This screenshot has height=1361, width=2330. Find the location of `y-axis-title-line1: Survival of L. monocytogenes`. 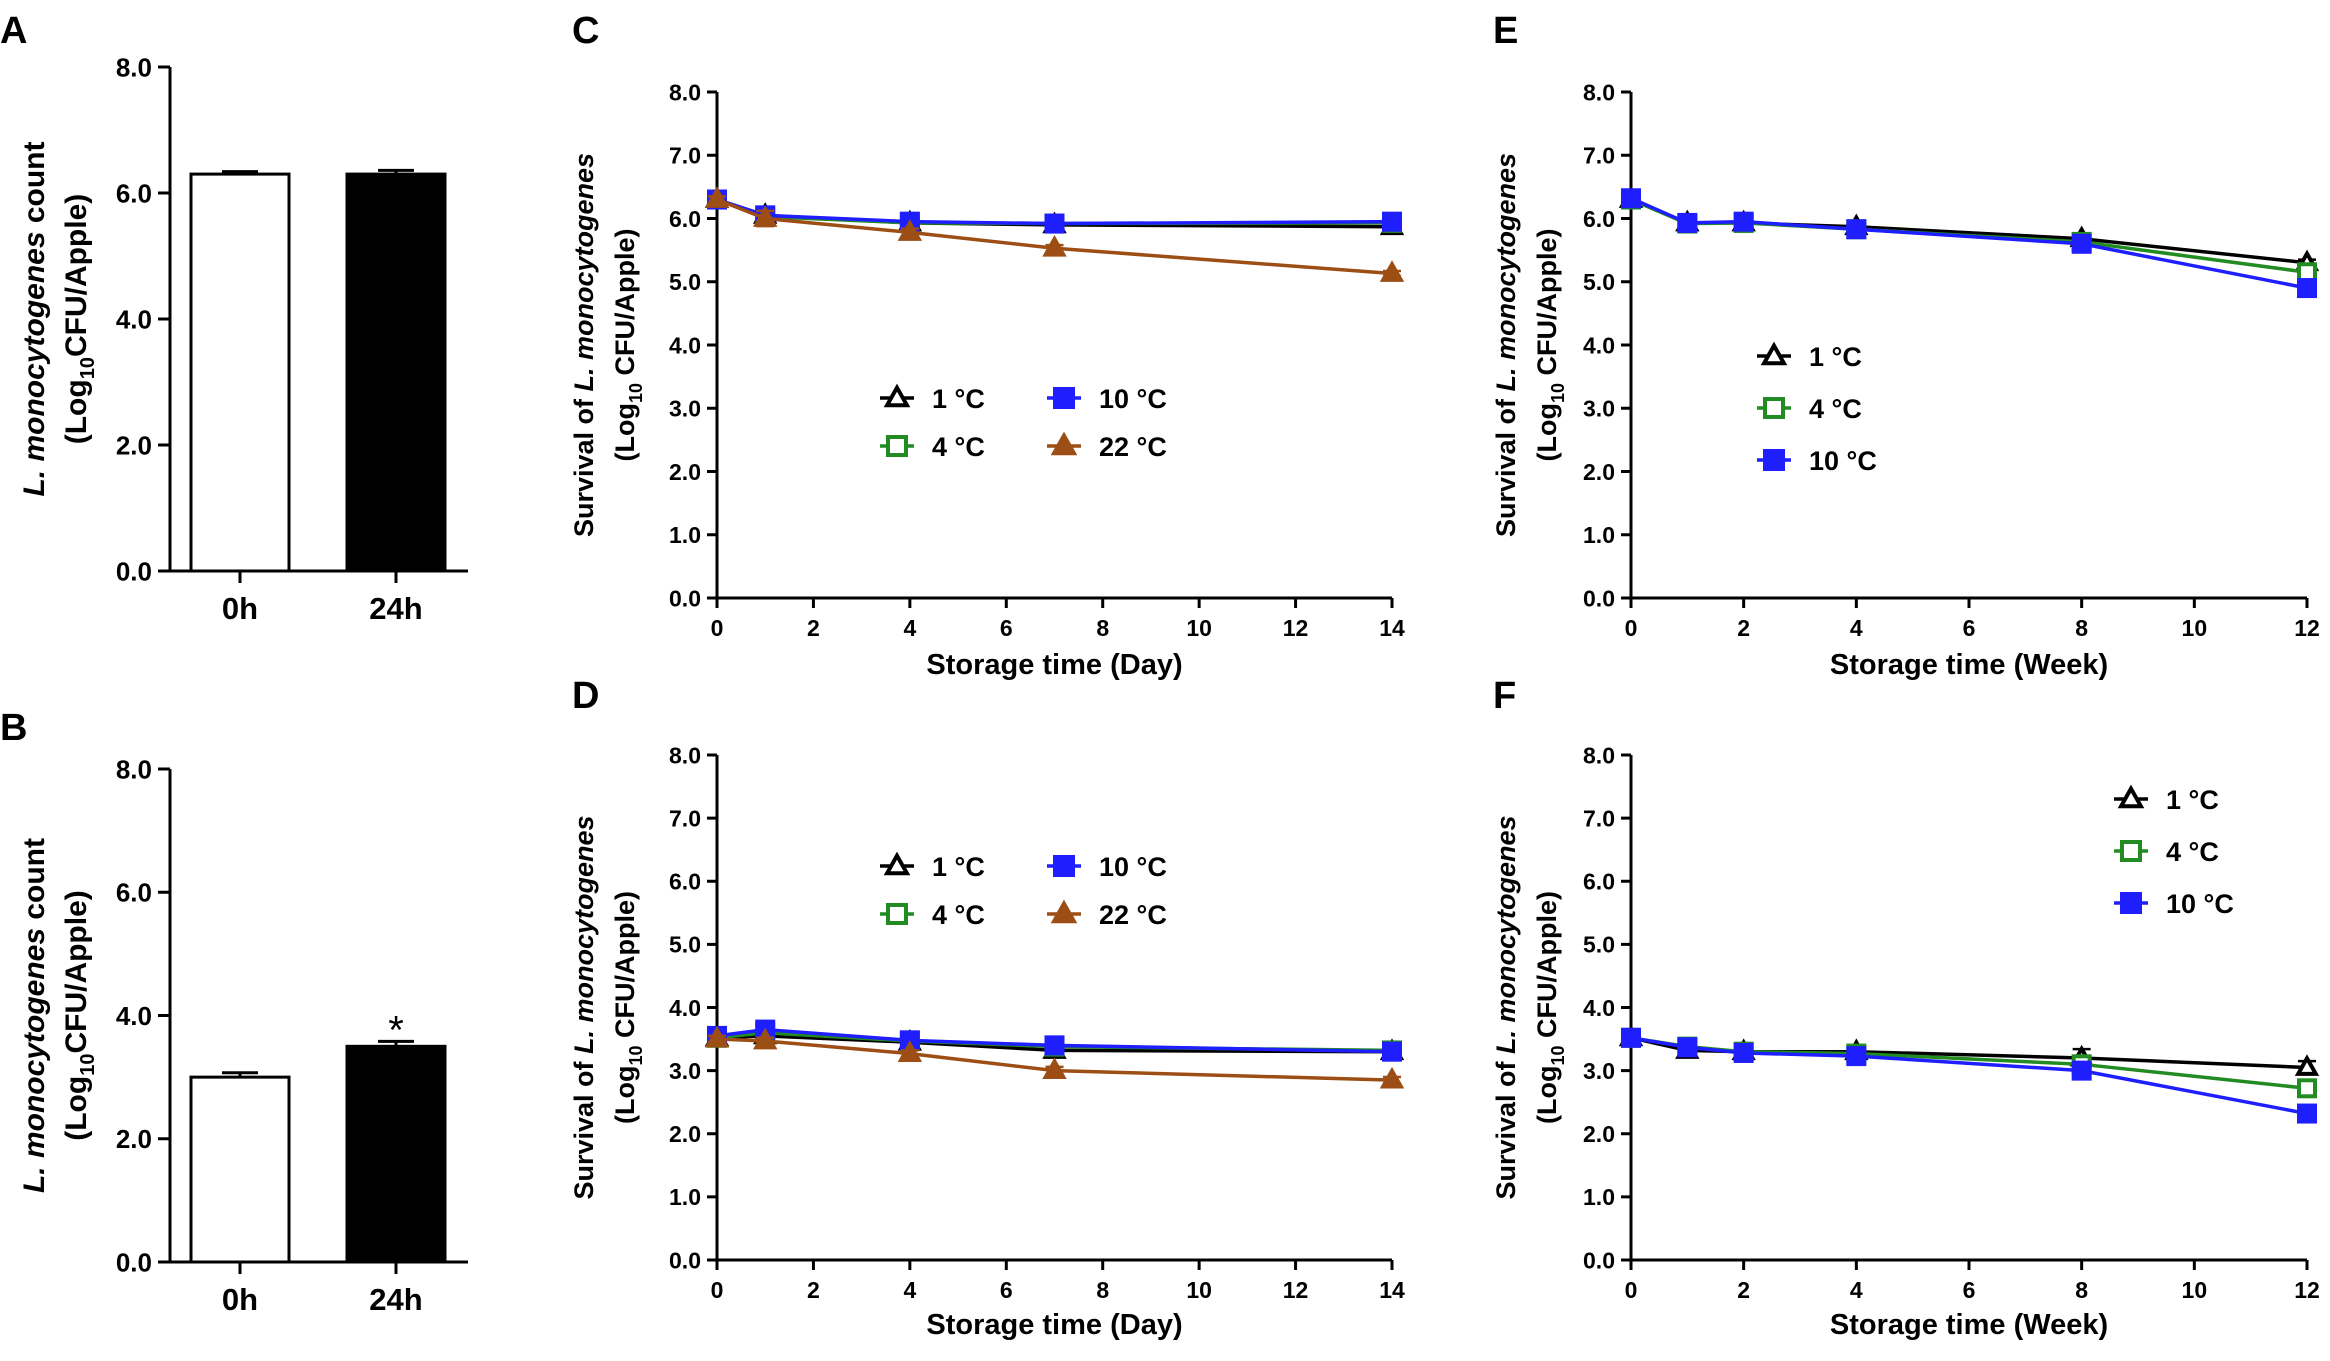

y-axis-title-line1: Survival of L. monocytogenes is located at coordinates (584, 1007).